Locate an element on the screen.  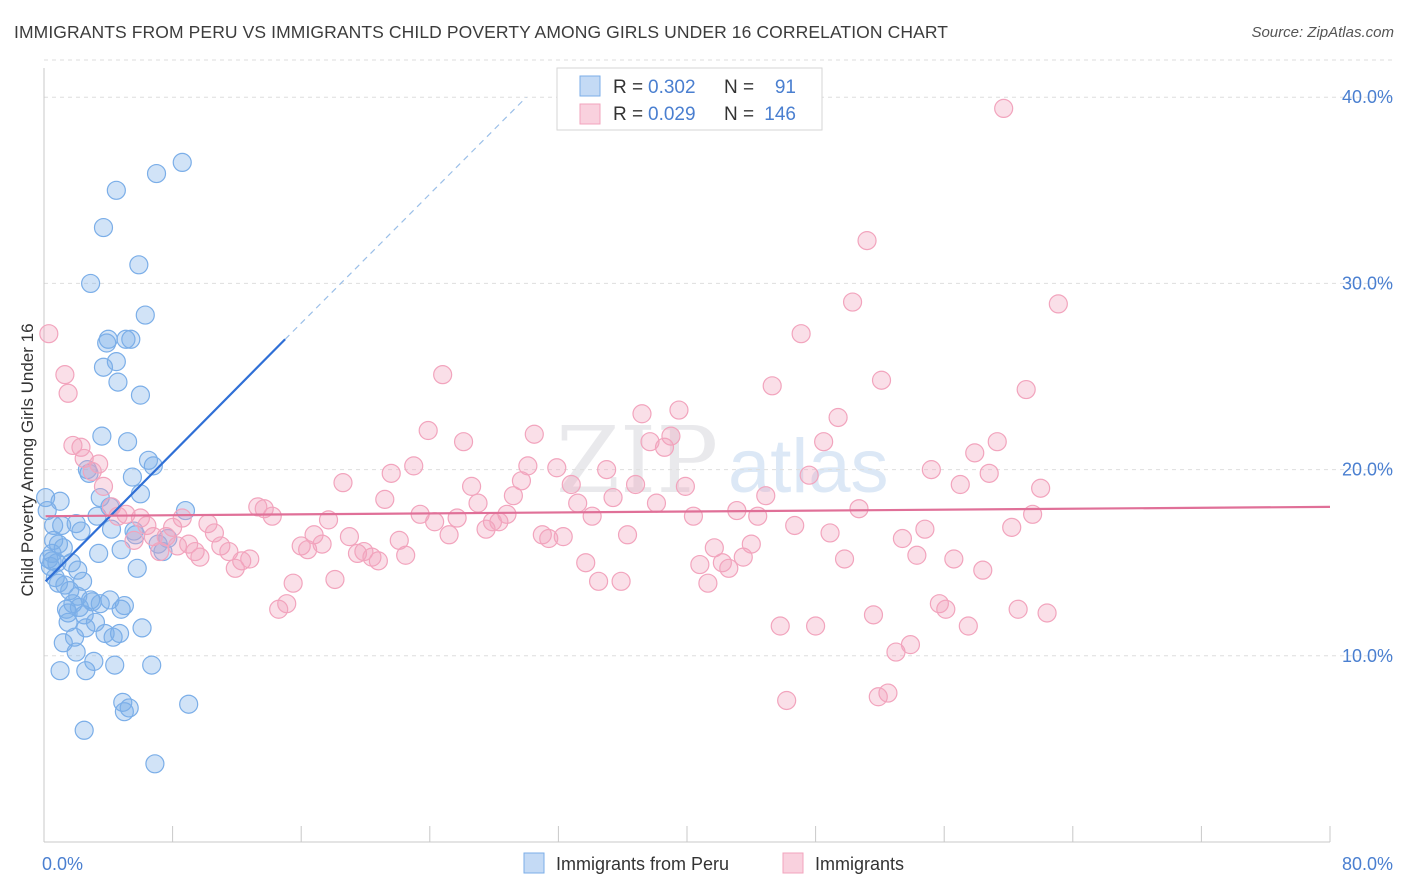
legend-swatch-peru is located at coordinates (590, 86).